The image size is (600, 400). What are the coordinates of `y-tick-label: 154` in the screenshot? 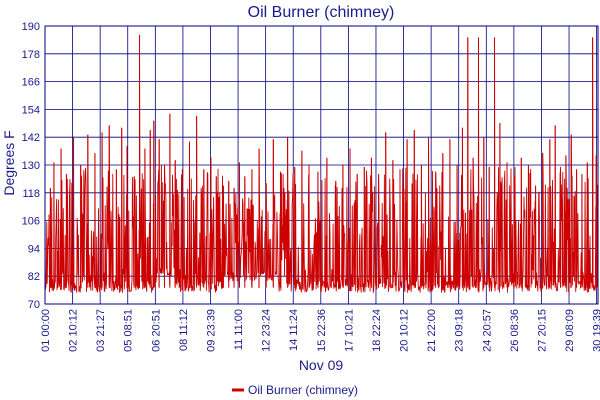 It's located at (31, 110).